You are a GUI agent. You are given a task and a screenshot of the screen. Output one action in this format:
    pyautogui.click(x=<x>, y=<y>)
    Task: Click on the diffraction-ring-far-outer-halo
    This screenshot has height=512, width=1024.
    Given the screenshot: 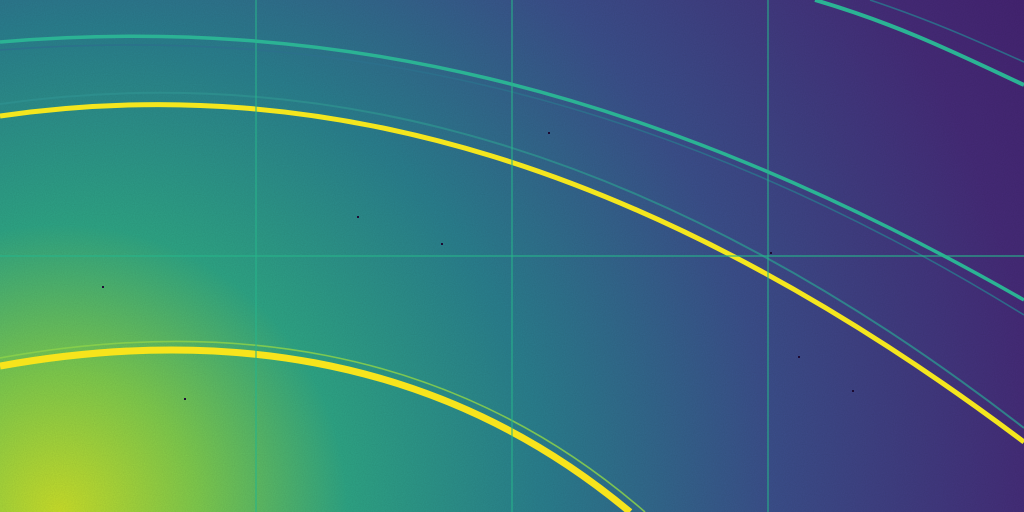 What is the action you would take?
    pyautogui.click(x=946, y=31)
    